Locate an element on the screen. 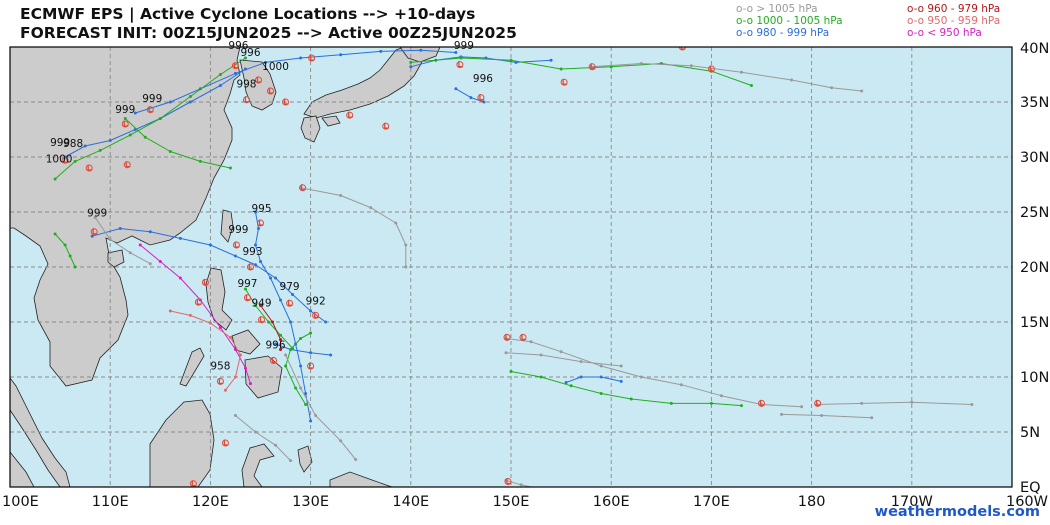 This screenshot has height=525, width=1050. x-tick-label: 130E is located at coordinates (310, 502).